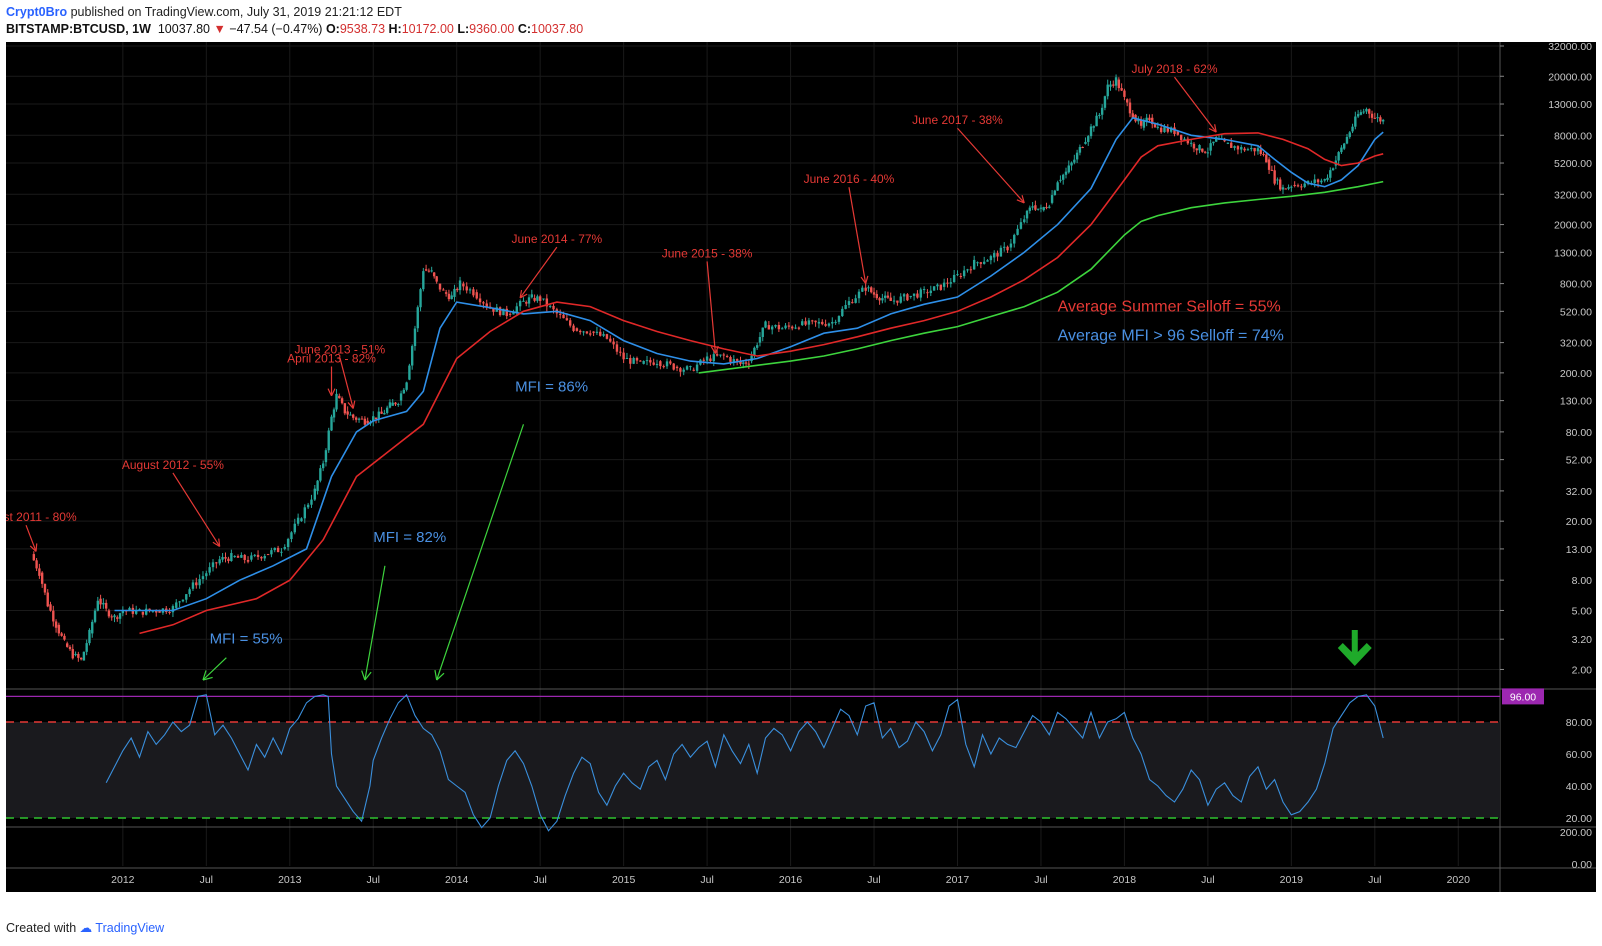 Image resolution: width=1602 pixels, height=946 pixels. What do you see at coordinates (551, 386) in the screenshot?
I see `annotation-label: MFI = 86%` at bounding box center [551, 386].